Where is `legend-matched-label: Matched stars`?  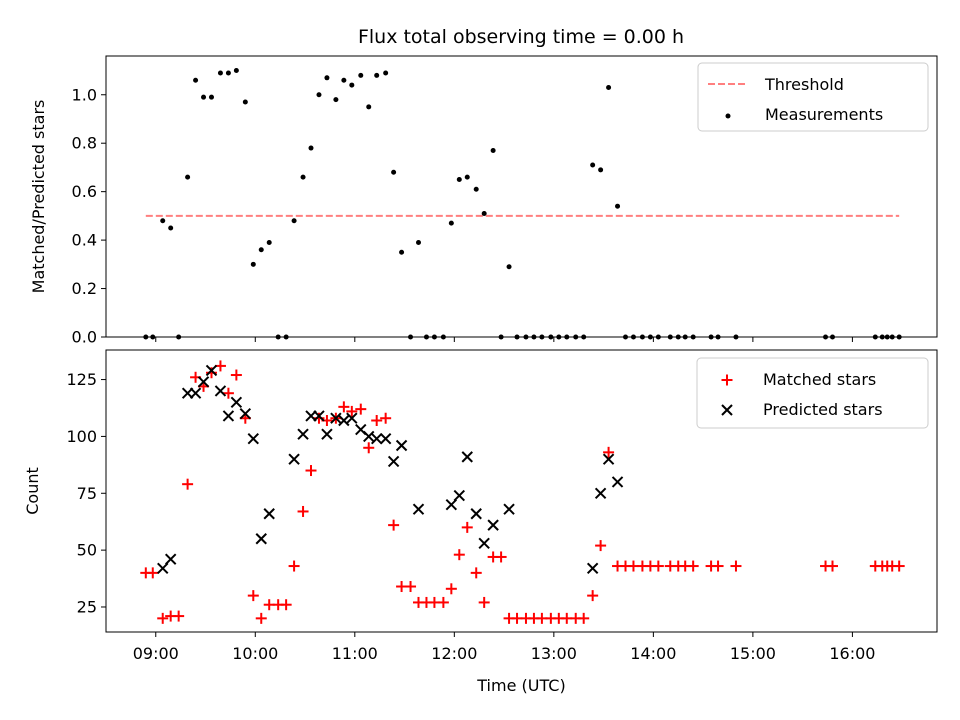 legend-matched-label: Matched stars is located at coordinates (819, 379).